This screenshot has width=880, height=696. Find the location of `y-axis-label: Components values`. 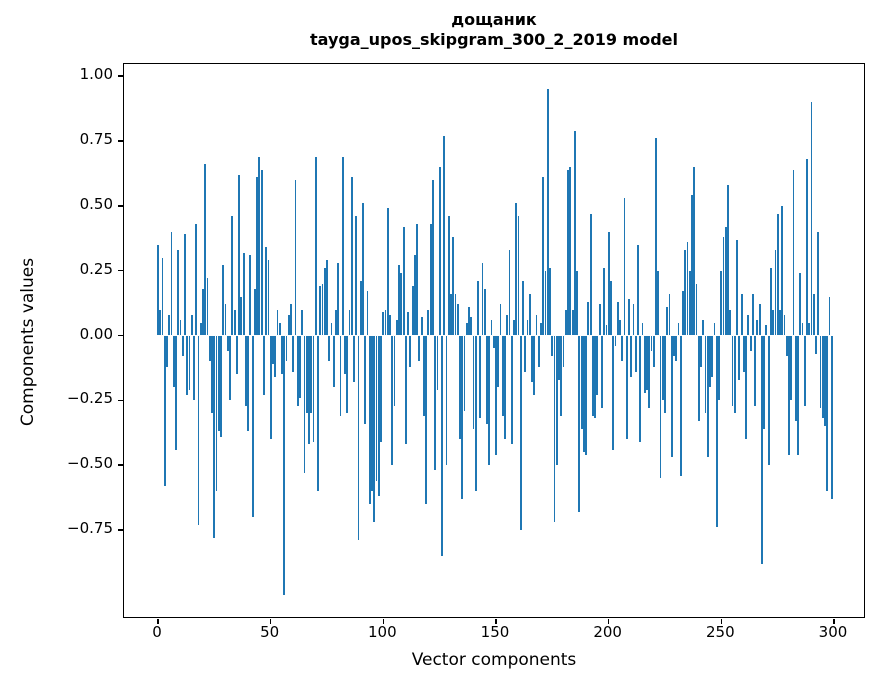

y-axis-label: Components values is located at coordinates (28, 342).